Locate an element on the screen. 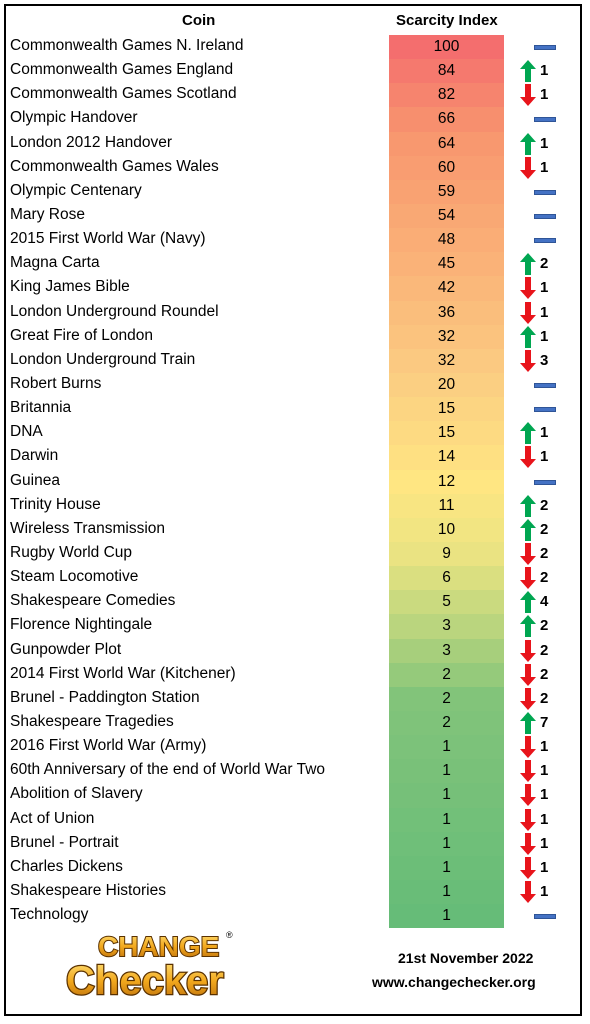 This screenshot has height=1024, width=590. coin-name: Abolition of Slavery is located at coordinates (76, 794).